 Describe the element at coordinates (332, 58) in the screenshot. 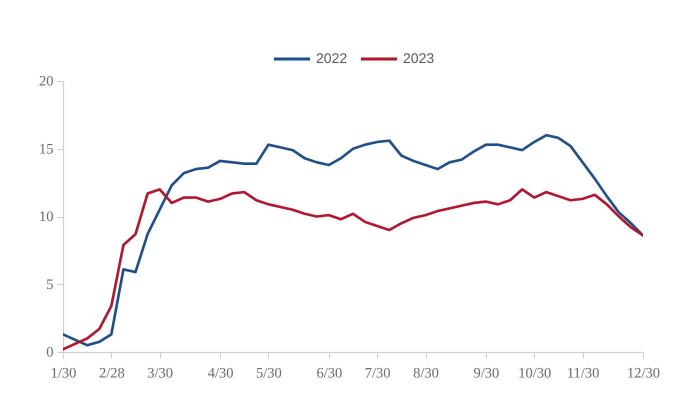

I see `legend-label: 2022` at that location.